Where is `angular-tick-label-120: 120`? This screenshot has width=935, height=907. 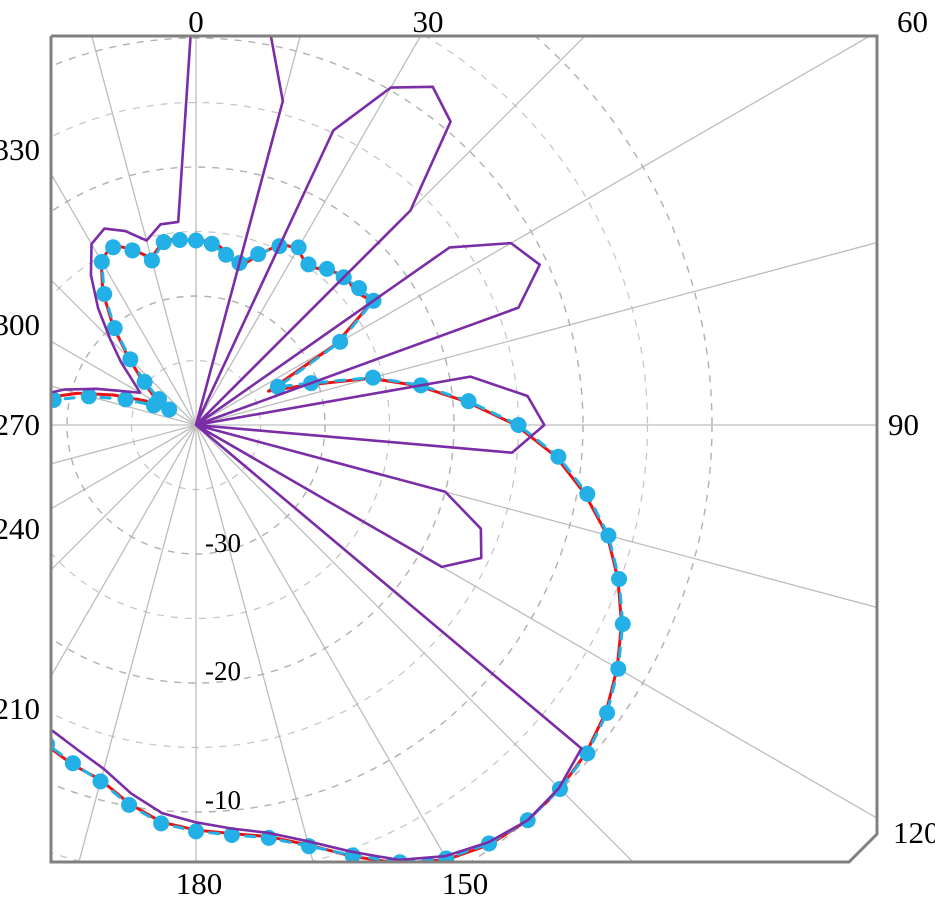 angular-tick-label-120: 120 is located at coordinates (914, 832).